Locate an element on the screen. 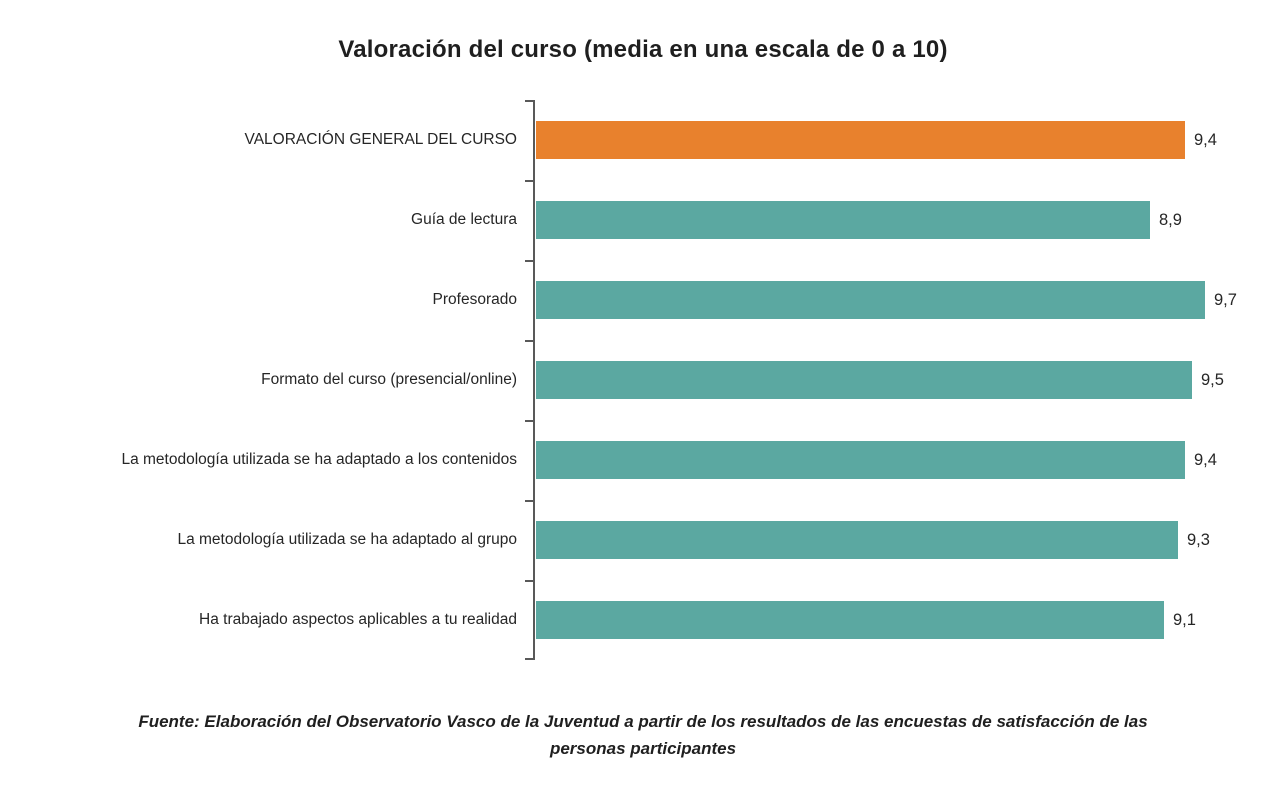 This screenshot has height=800, width=1286. bar-track: 9,5 is located at coordinates (880, 380).